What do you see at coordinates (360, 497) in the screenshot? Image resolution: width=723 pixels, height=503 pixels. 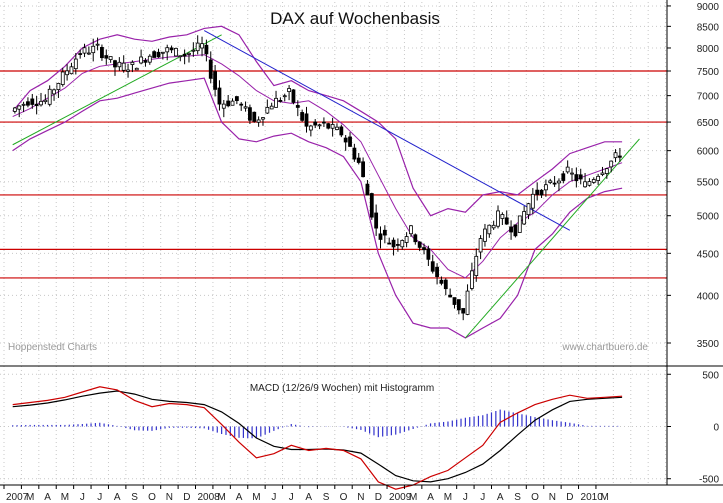 I see `x-tick-label: N` at bounding box center [360, 497].